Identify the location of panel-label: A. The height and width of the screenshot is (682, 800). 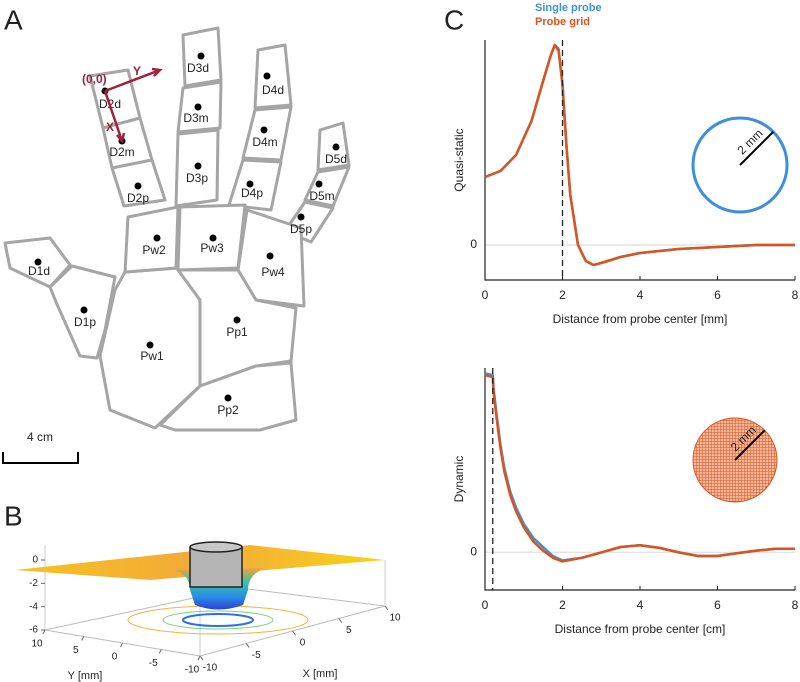
(13, 19).